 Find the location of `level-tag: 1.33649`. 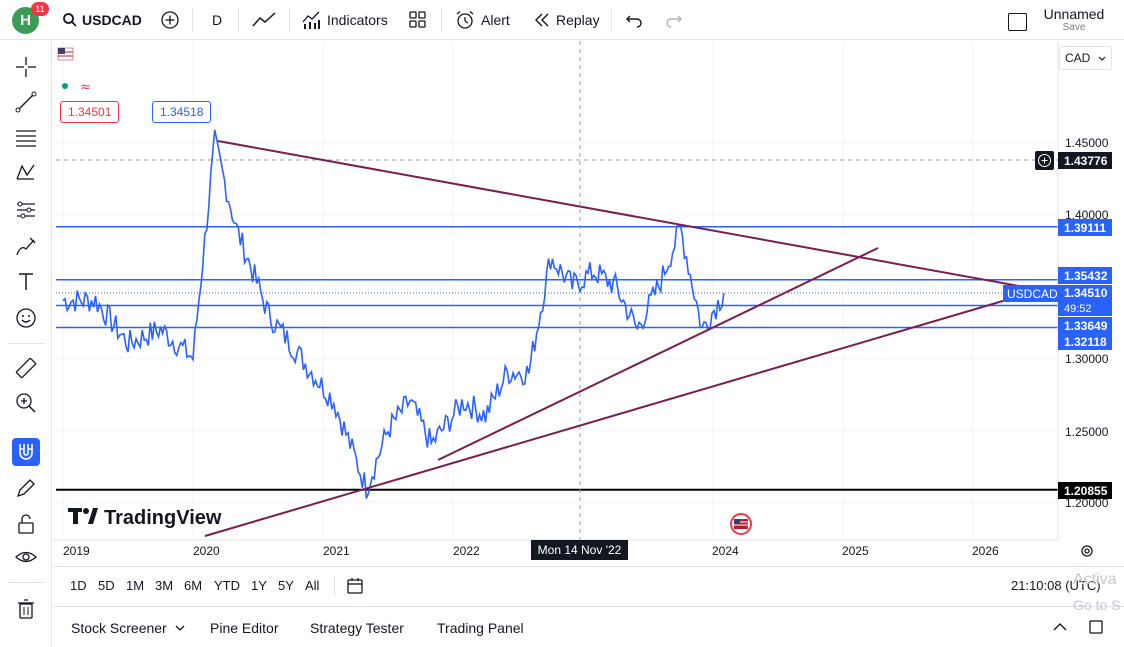

level-tag: 1.33649 is located at coordinates (1085, 325).